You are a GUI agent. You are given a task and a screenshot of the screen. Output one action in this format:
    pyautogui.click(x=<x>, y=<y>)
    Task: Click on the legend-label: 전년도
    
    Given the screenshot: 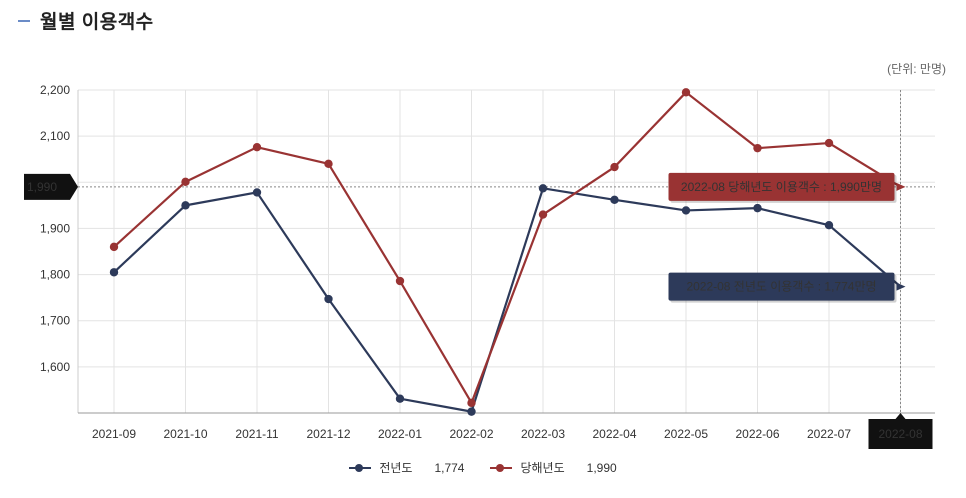 What is the action you would take?
    pyautogui.click(x=396, y=468)
    